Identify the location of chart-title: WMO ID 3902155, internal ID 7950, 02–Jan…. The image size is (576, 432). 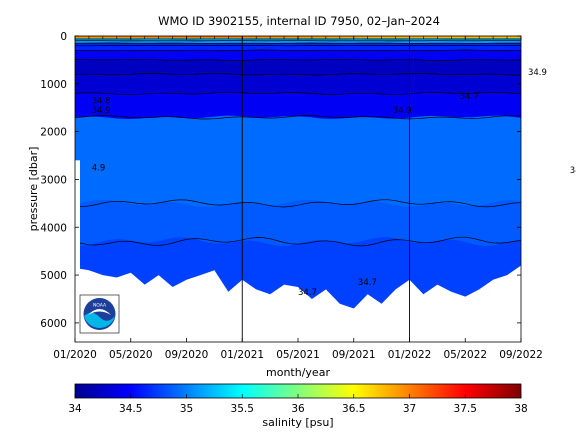
(299, 21).